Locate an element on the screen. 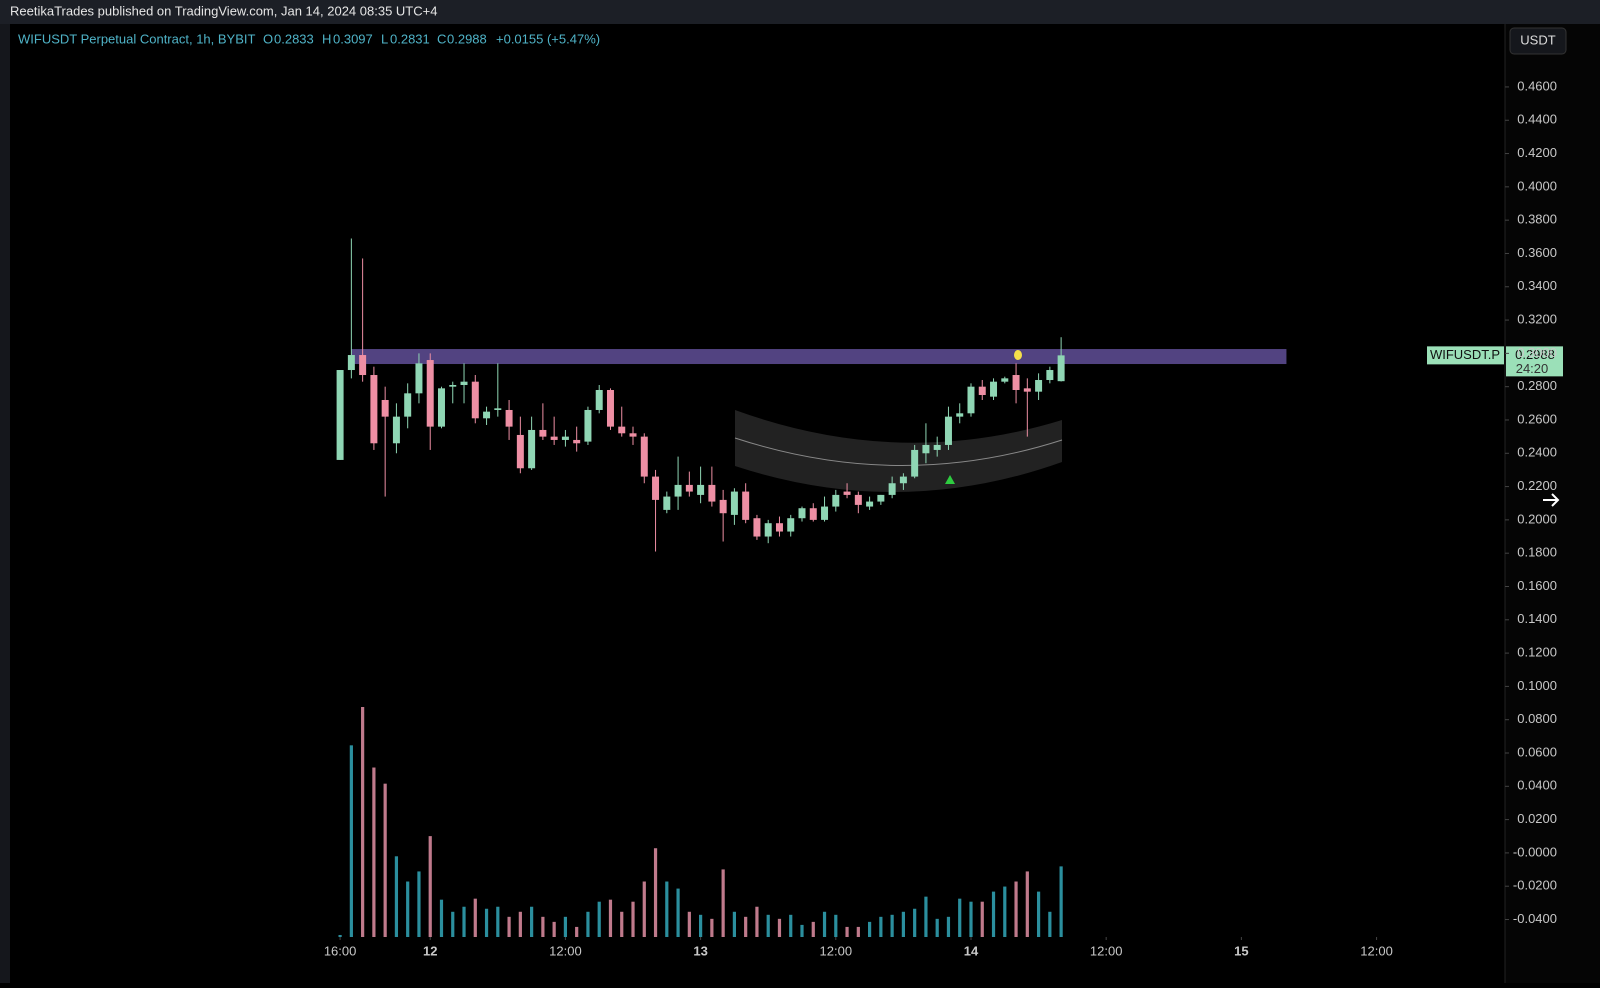 The image size is (1600, 988). y-tick-label: 0.0200 is located at coordinates (1537, 818).